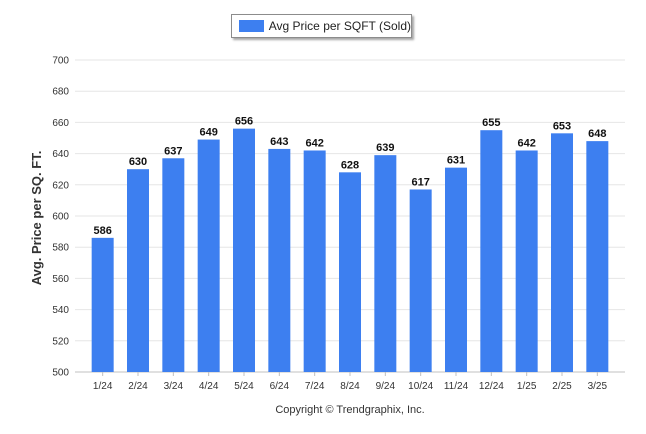 The width and height of the screenshot is (646, 434). What do you see at coordinates (60, 279) in the screenshot?
I see `y-tick-label: 560` at bounding box center [60, 279].